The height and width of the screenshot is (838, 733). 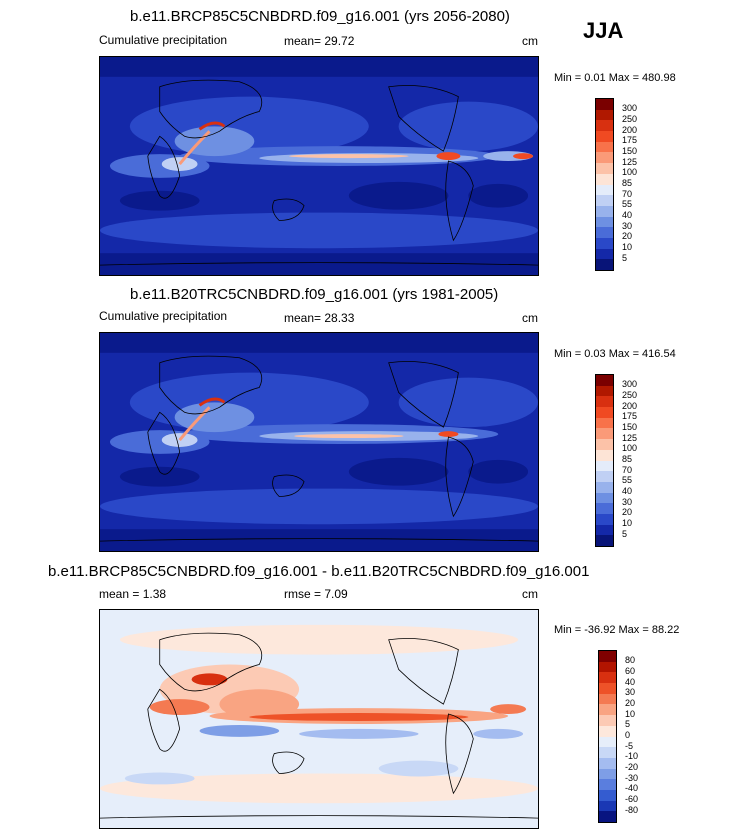 I want to click on panel1-variable-label: Cumulative precipitation, so click(x=163, y=40).